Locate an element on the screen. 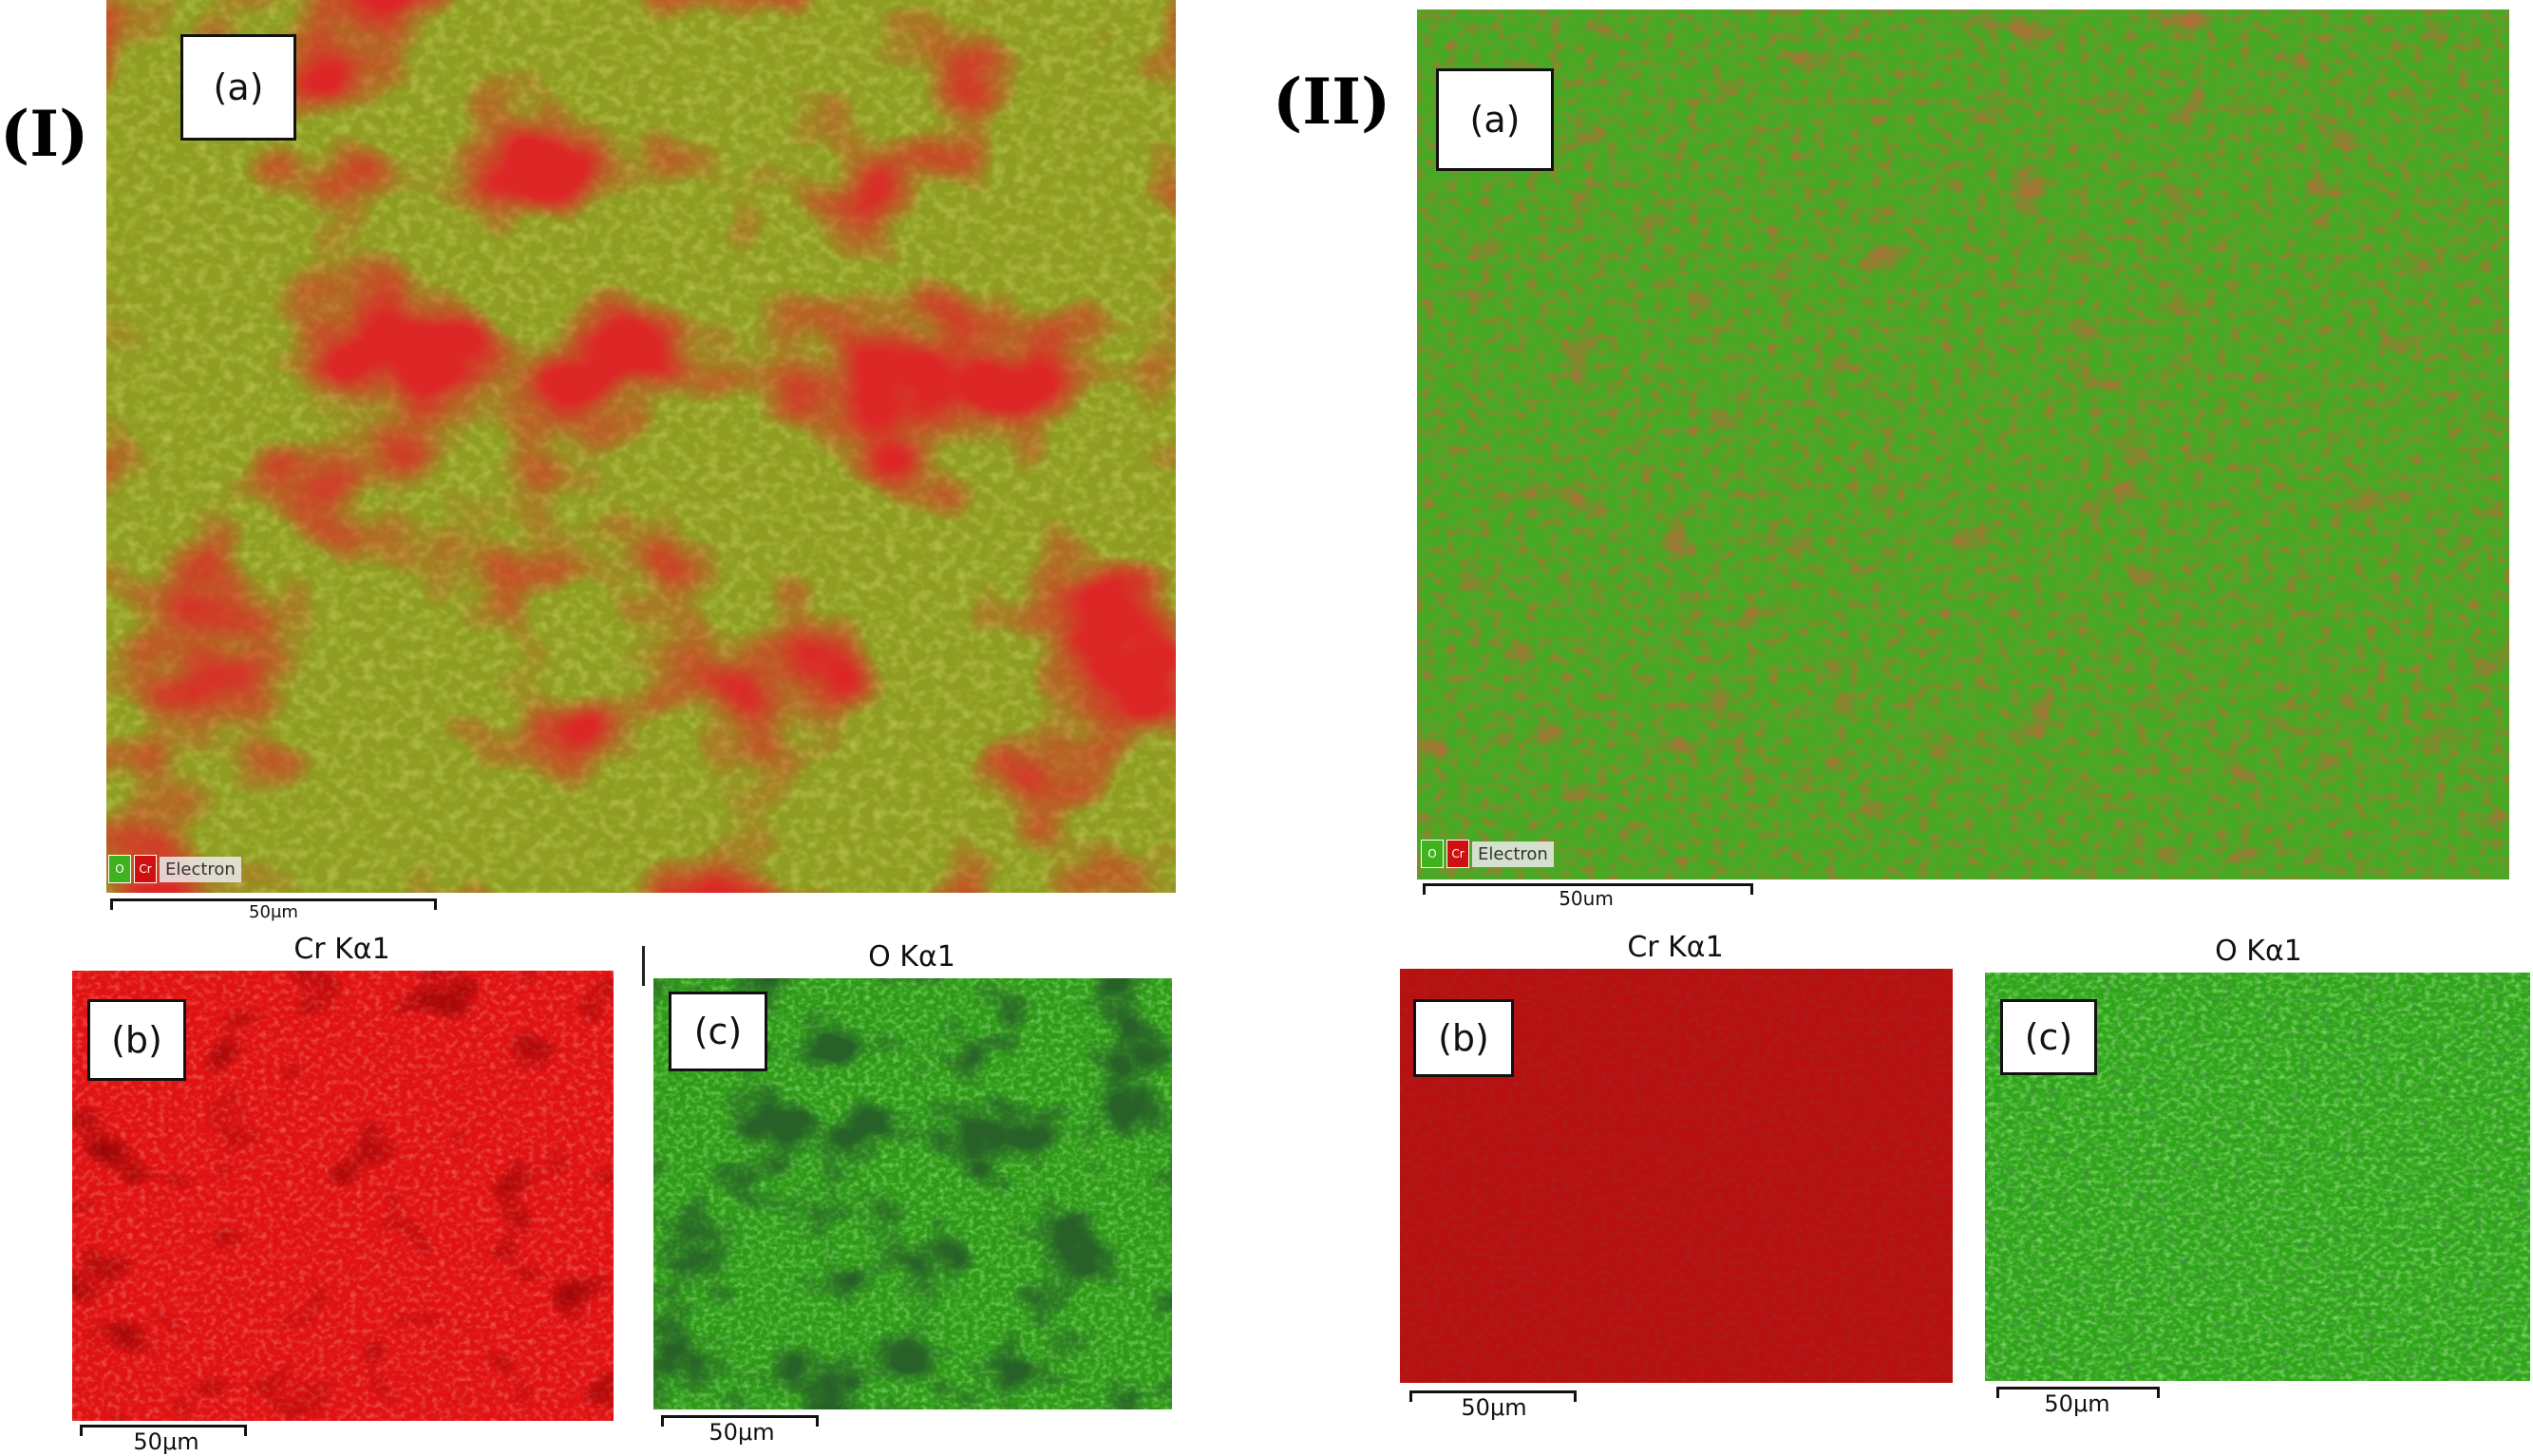  scale-label-I-c: 50μm is located at coordinates (742, 1432).